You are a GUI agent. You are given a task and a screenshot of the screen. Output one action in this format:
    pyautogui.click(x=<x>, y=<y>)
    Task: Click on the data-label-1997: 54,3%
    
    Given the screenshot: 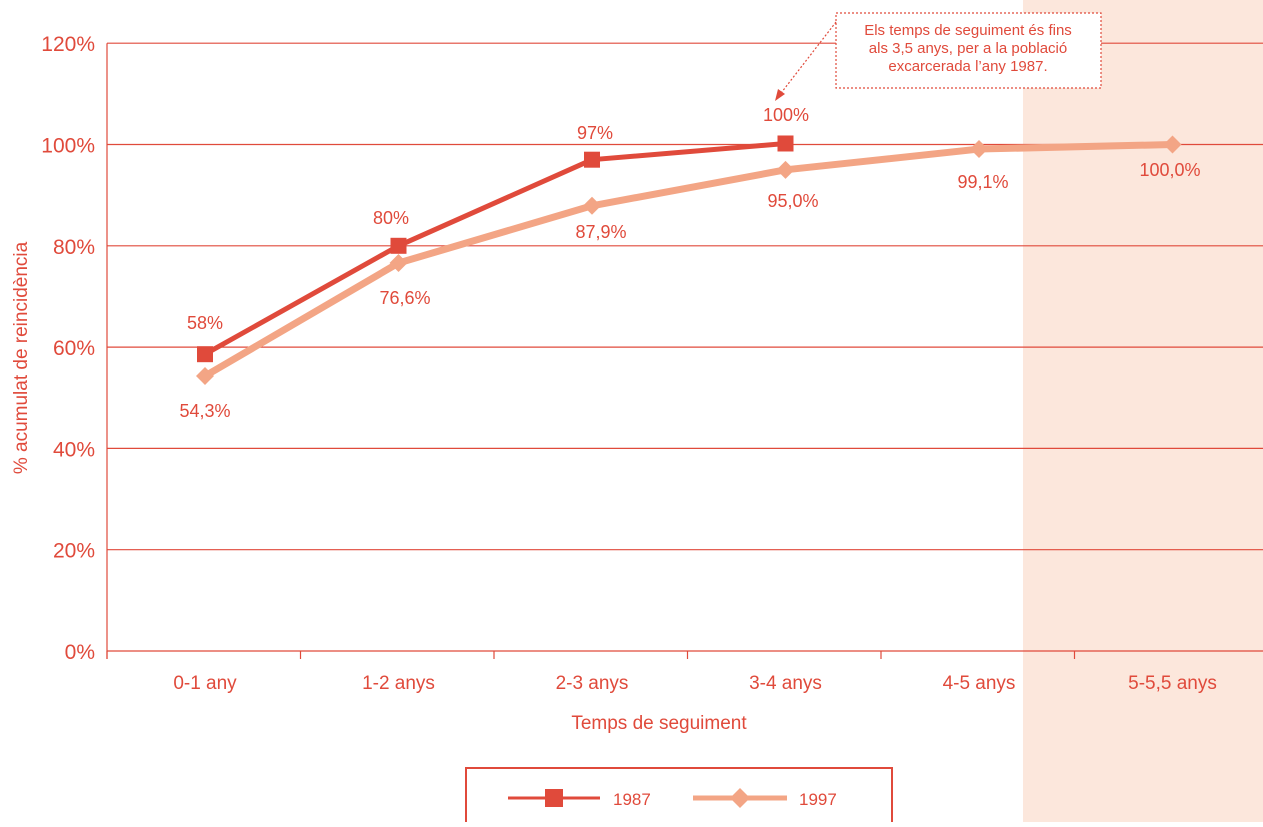 What is the action you would take?
    pyautogui.click(x=204, y=411)
    